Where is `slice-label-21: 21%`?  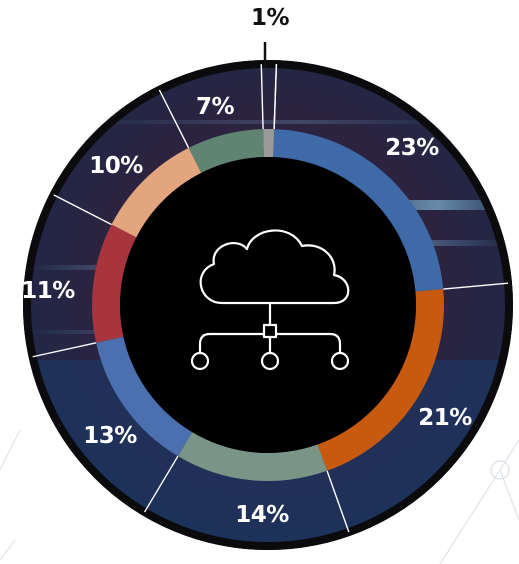 slice-label-21: 21% is located at coordinates (445, 418).